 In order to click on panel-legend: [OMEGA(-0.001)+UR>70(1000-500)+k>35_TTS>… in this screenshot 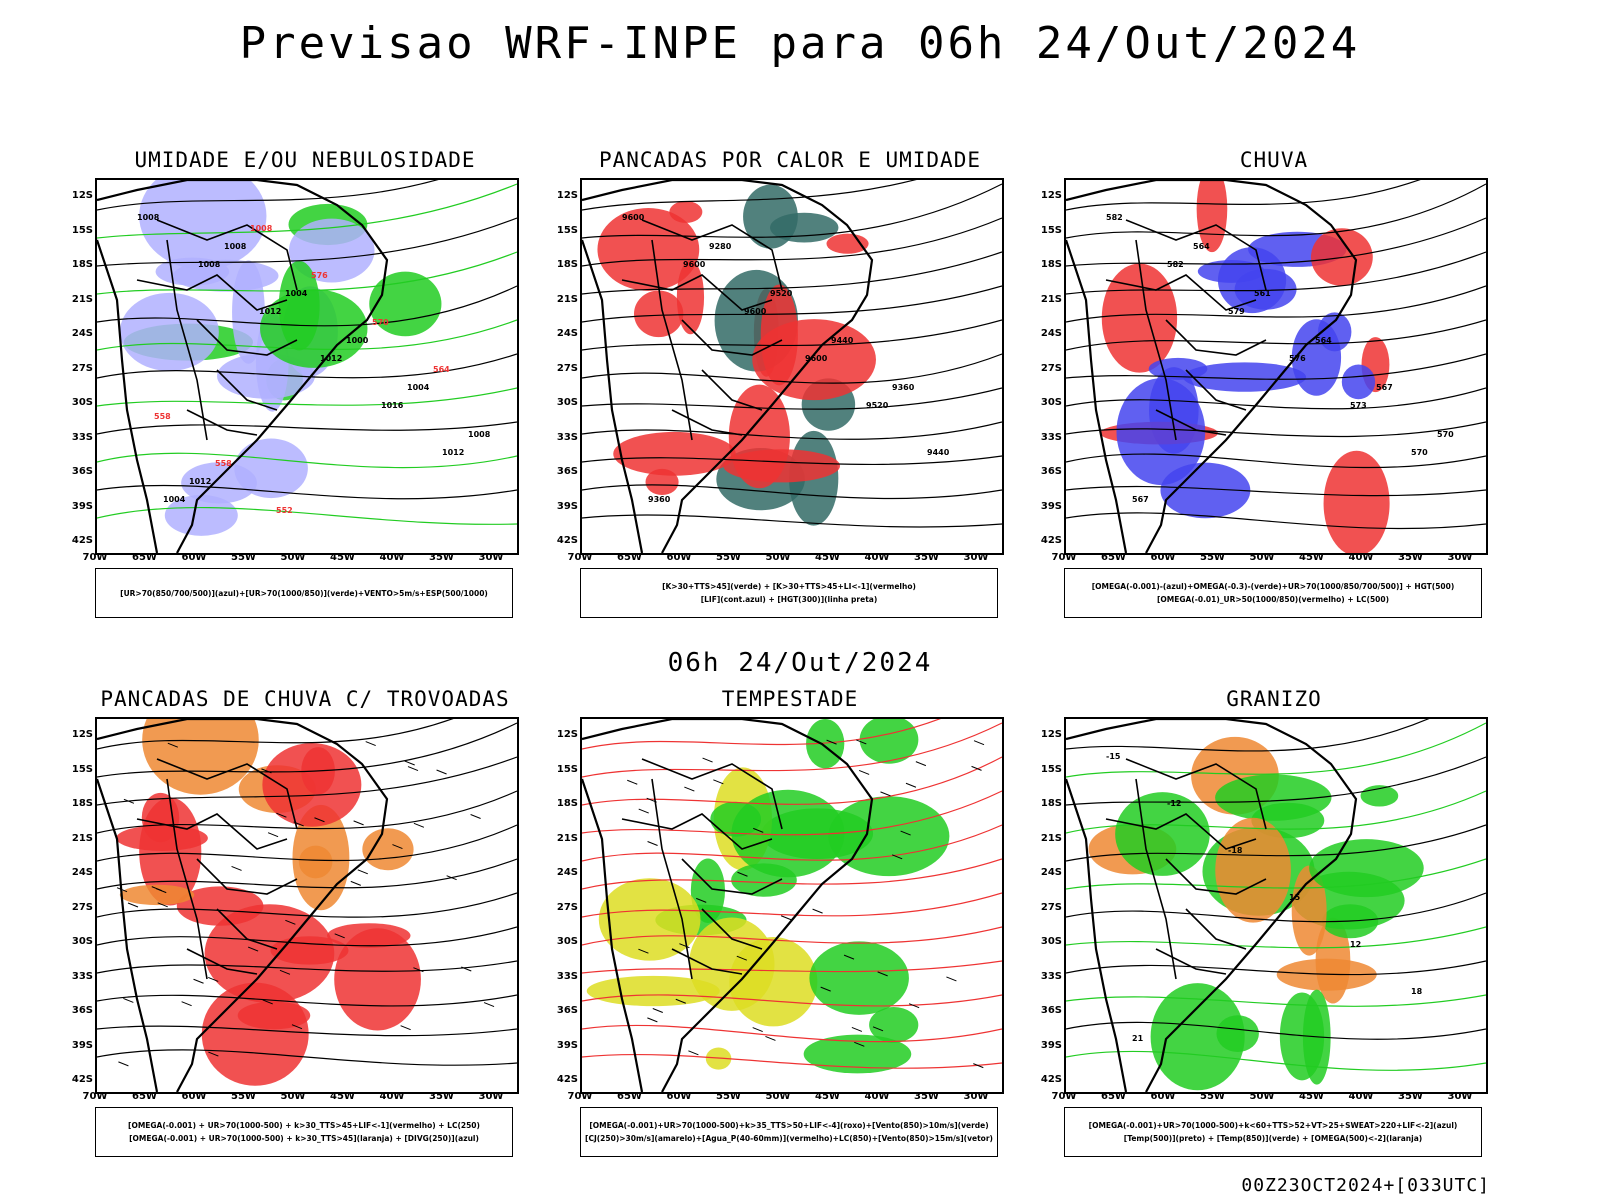, I will do `click(789, 1132)`.